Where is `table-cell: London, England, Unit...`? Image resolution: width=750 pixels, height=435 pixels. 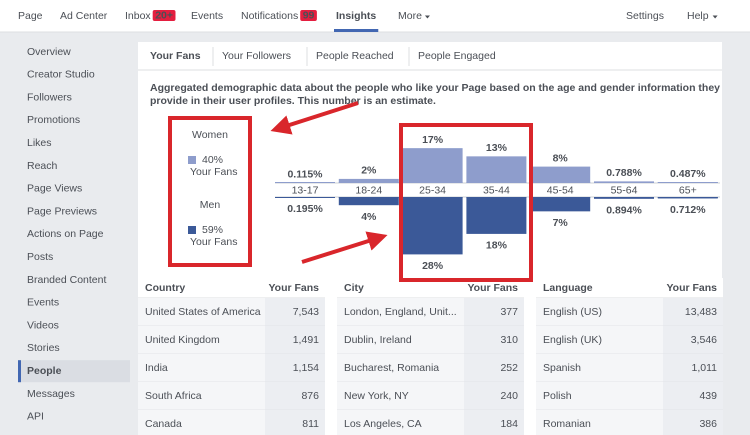
table-cell: London, England, Unit... is located at coordinates (400, 312).